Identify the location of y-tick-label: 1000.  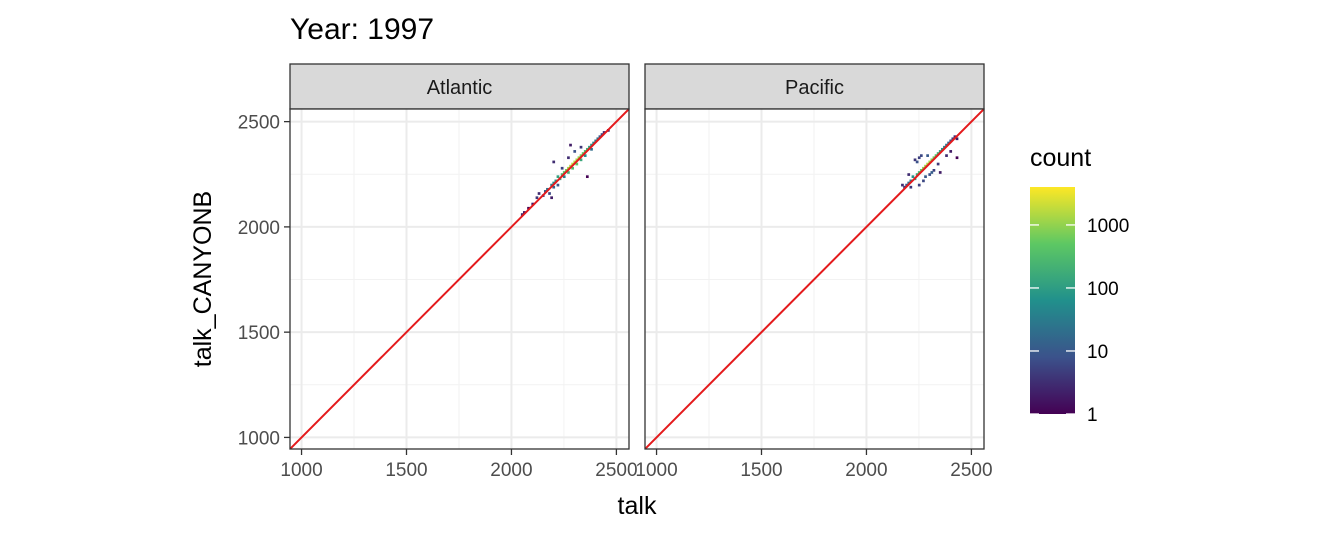
(259, 438).